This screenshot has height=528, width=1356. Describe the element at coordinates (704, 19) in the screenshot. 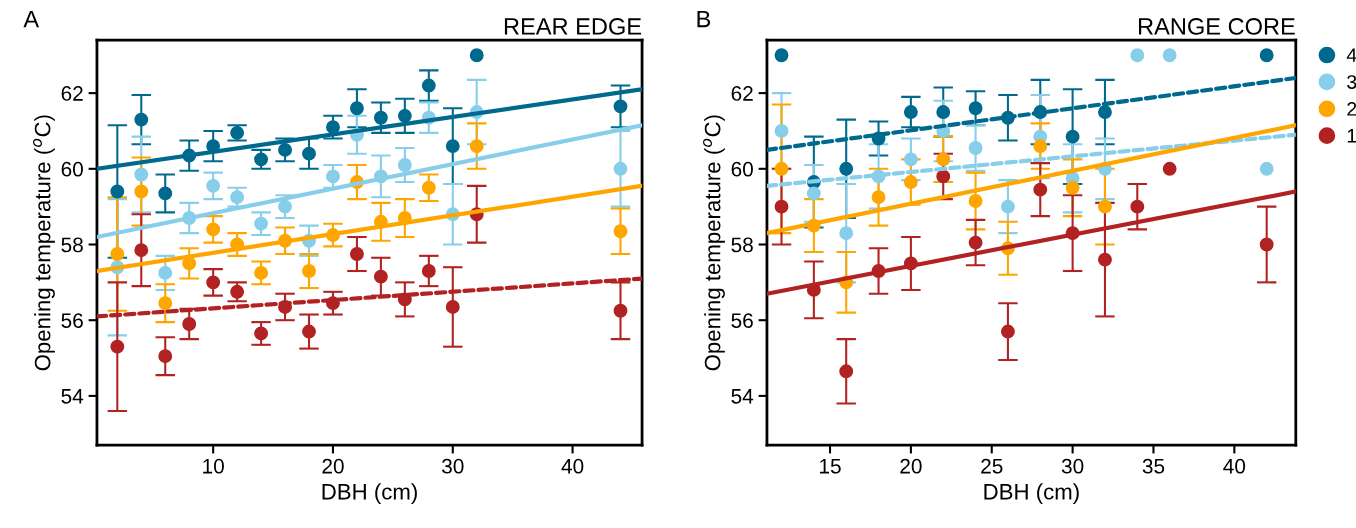

I see `text: B` at that location.